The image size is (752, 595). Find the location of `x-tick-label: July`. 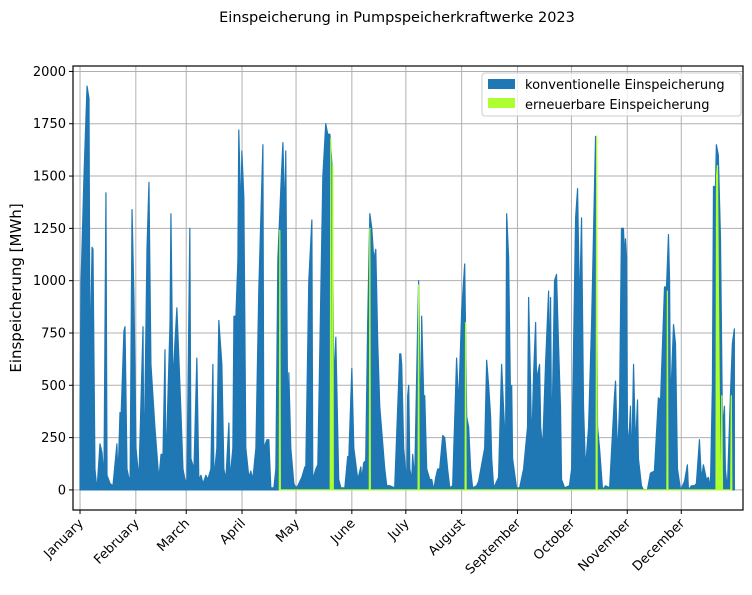

x-tick-label: July is located at coordinates (399, 530).